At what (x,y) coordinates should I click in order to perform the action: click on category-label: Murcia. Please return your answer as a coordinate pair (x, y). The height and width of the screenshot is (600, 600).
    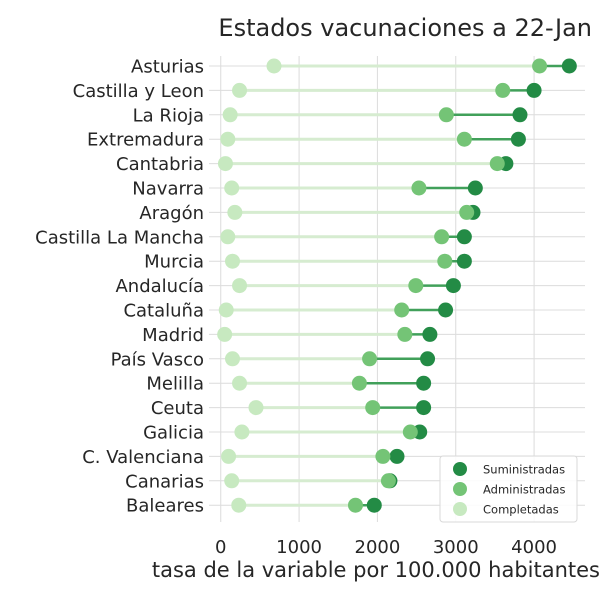
    Looking at the image, I should click on (174, 262).